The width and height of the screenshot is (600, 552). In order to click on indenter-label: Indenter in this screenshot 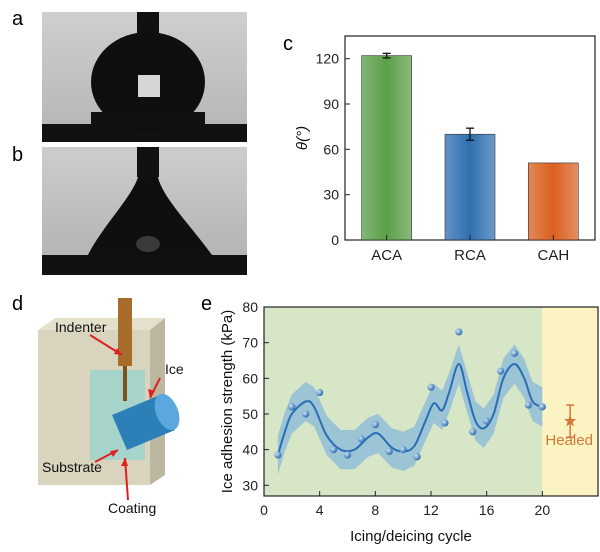, I will do `click(81, 327)`.